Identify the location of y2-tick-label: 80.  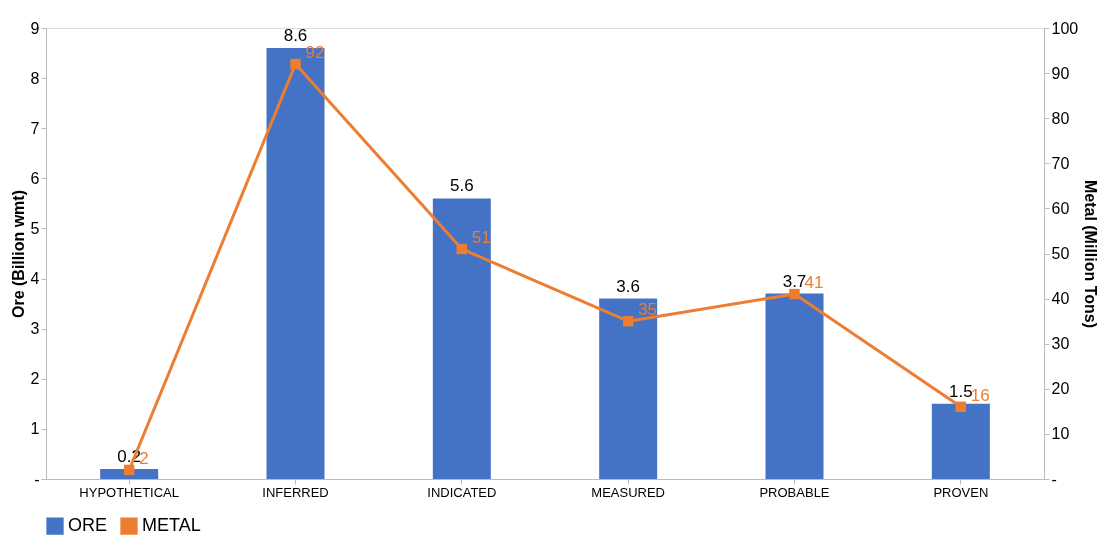
(1060, 118).